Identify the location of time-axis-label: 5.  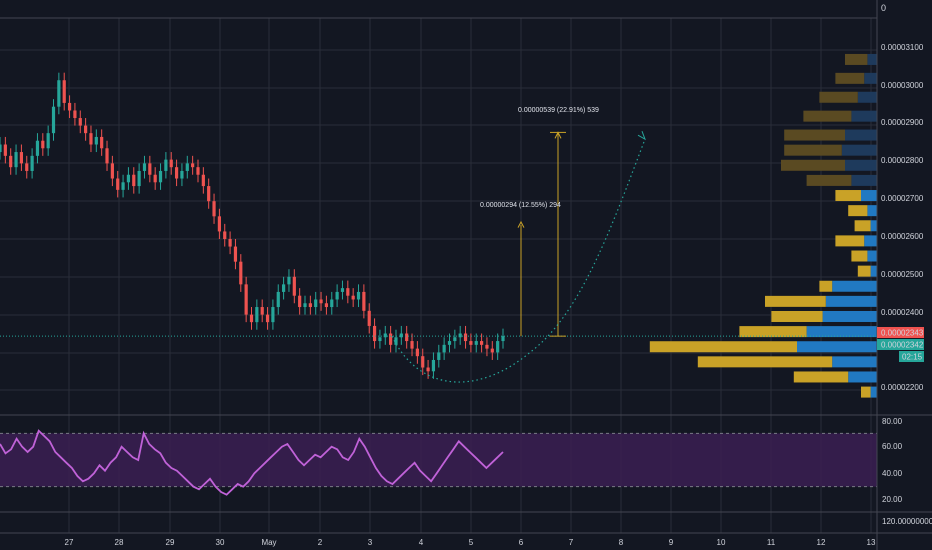
(471, 542).